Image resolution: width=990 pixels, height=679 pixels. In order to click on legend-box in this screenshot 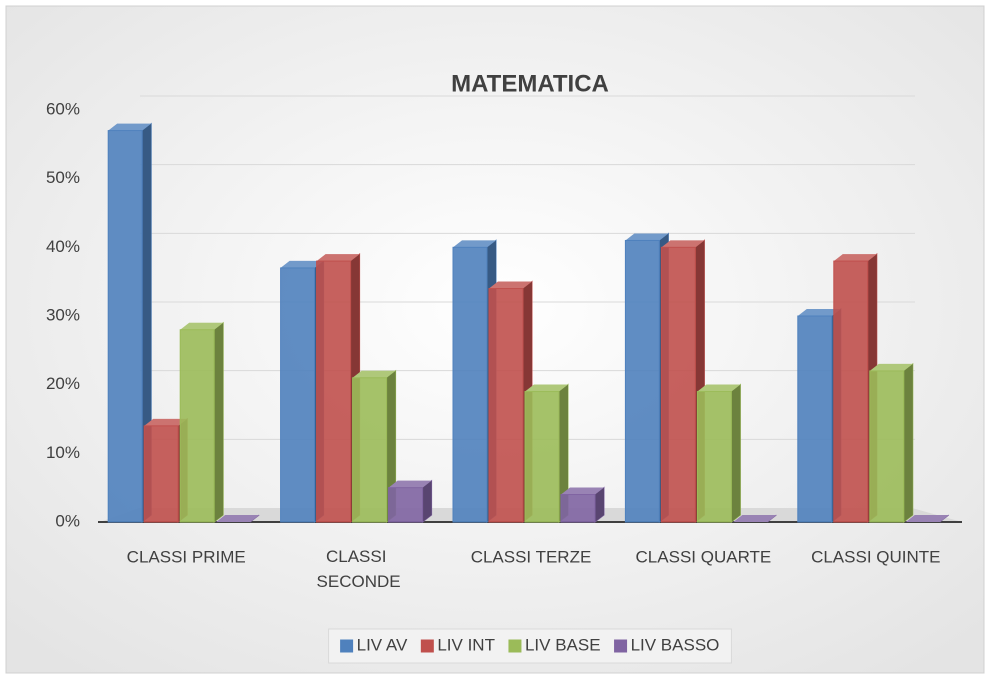, I will do `click(530, 646)`.